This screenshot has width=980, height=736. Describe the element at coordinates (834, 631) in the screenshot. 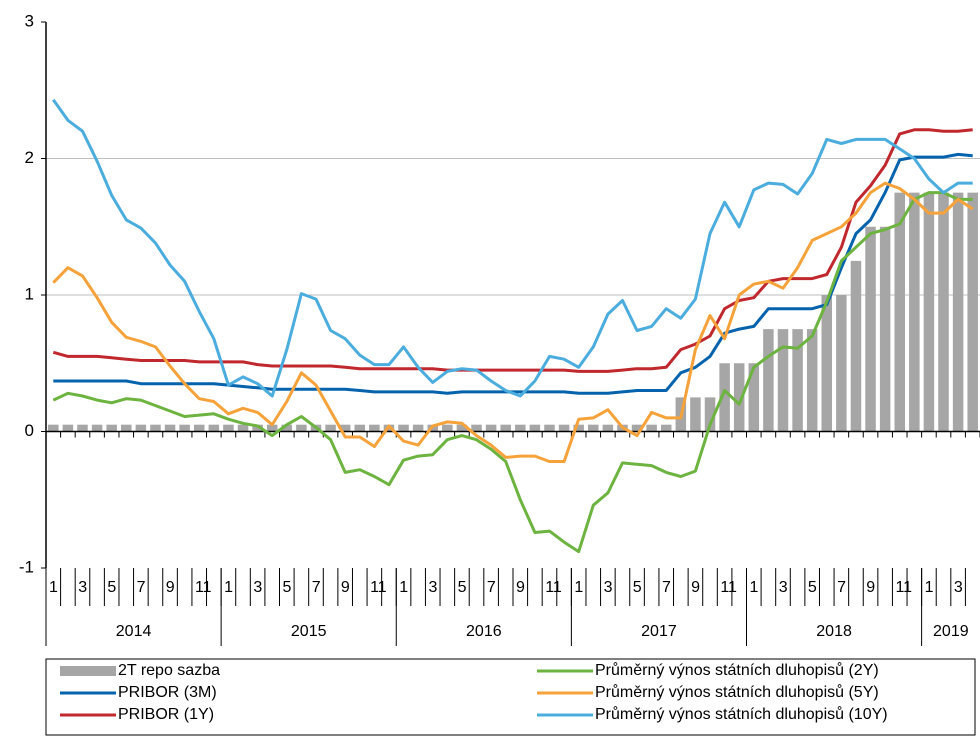

I see `year-label: 2018` at that location.